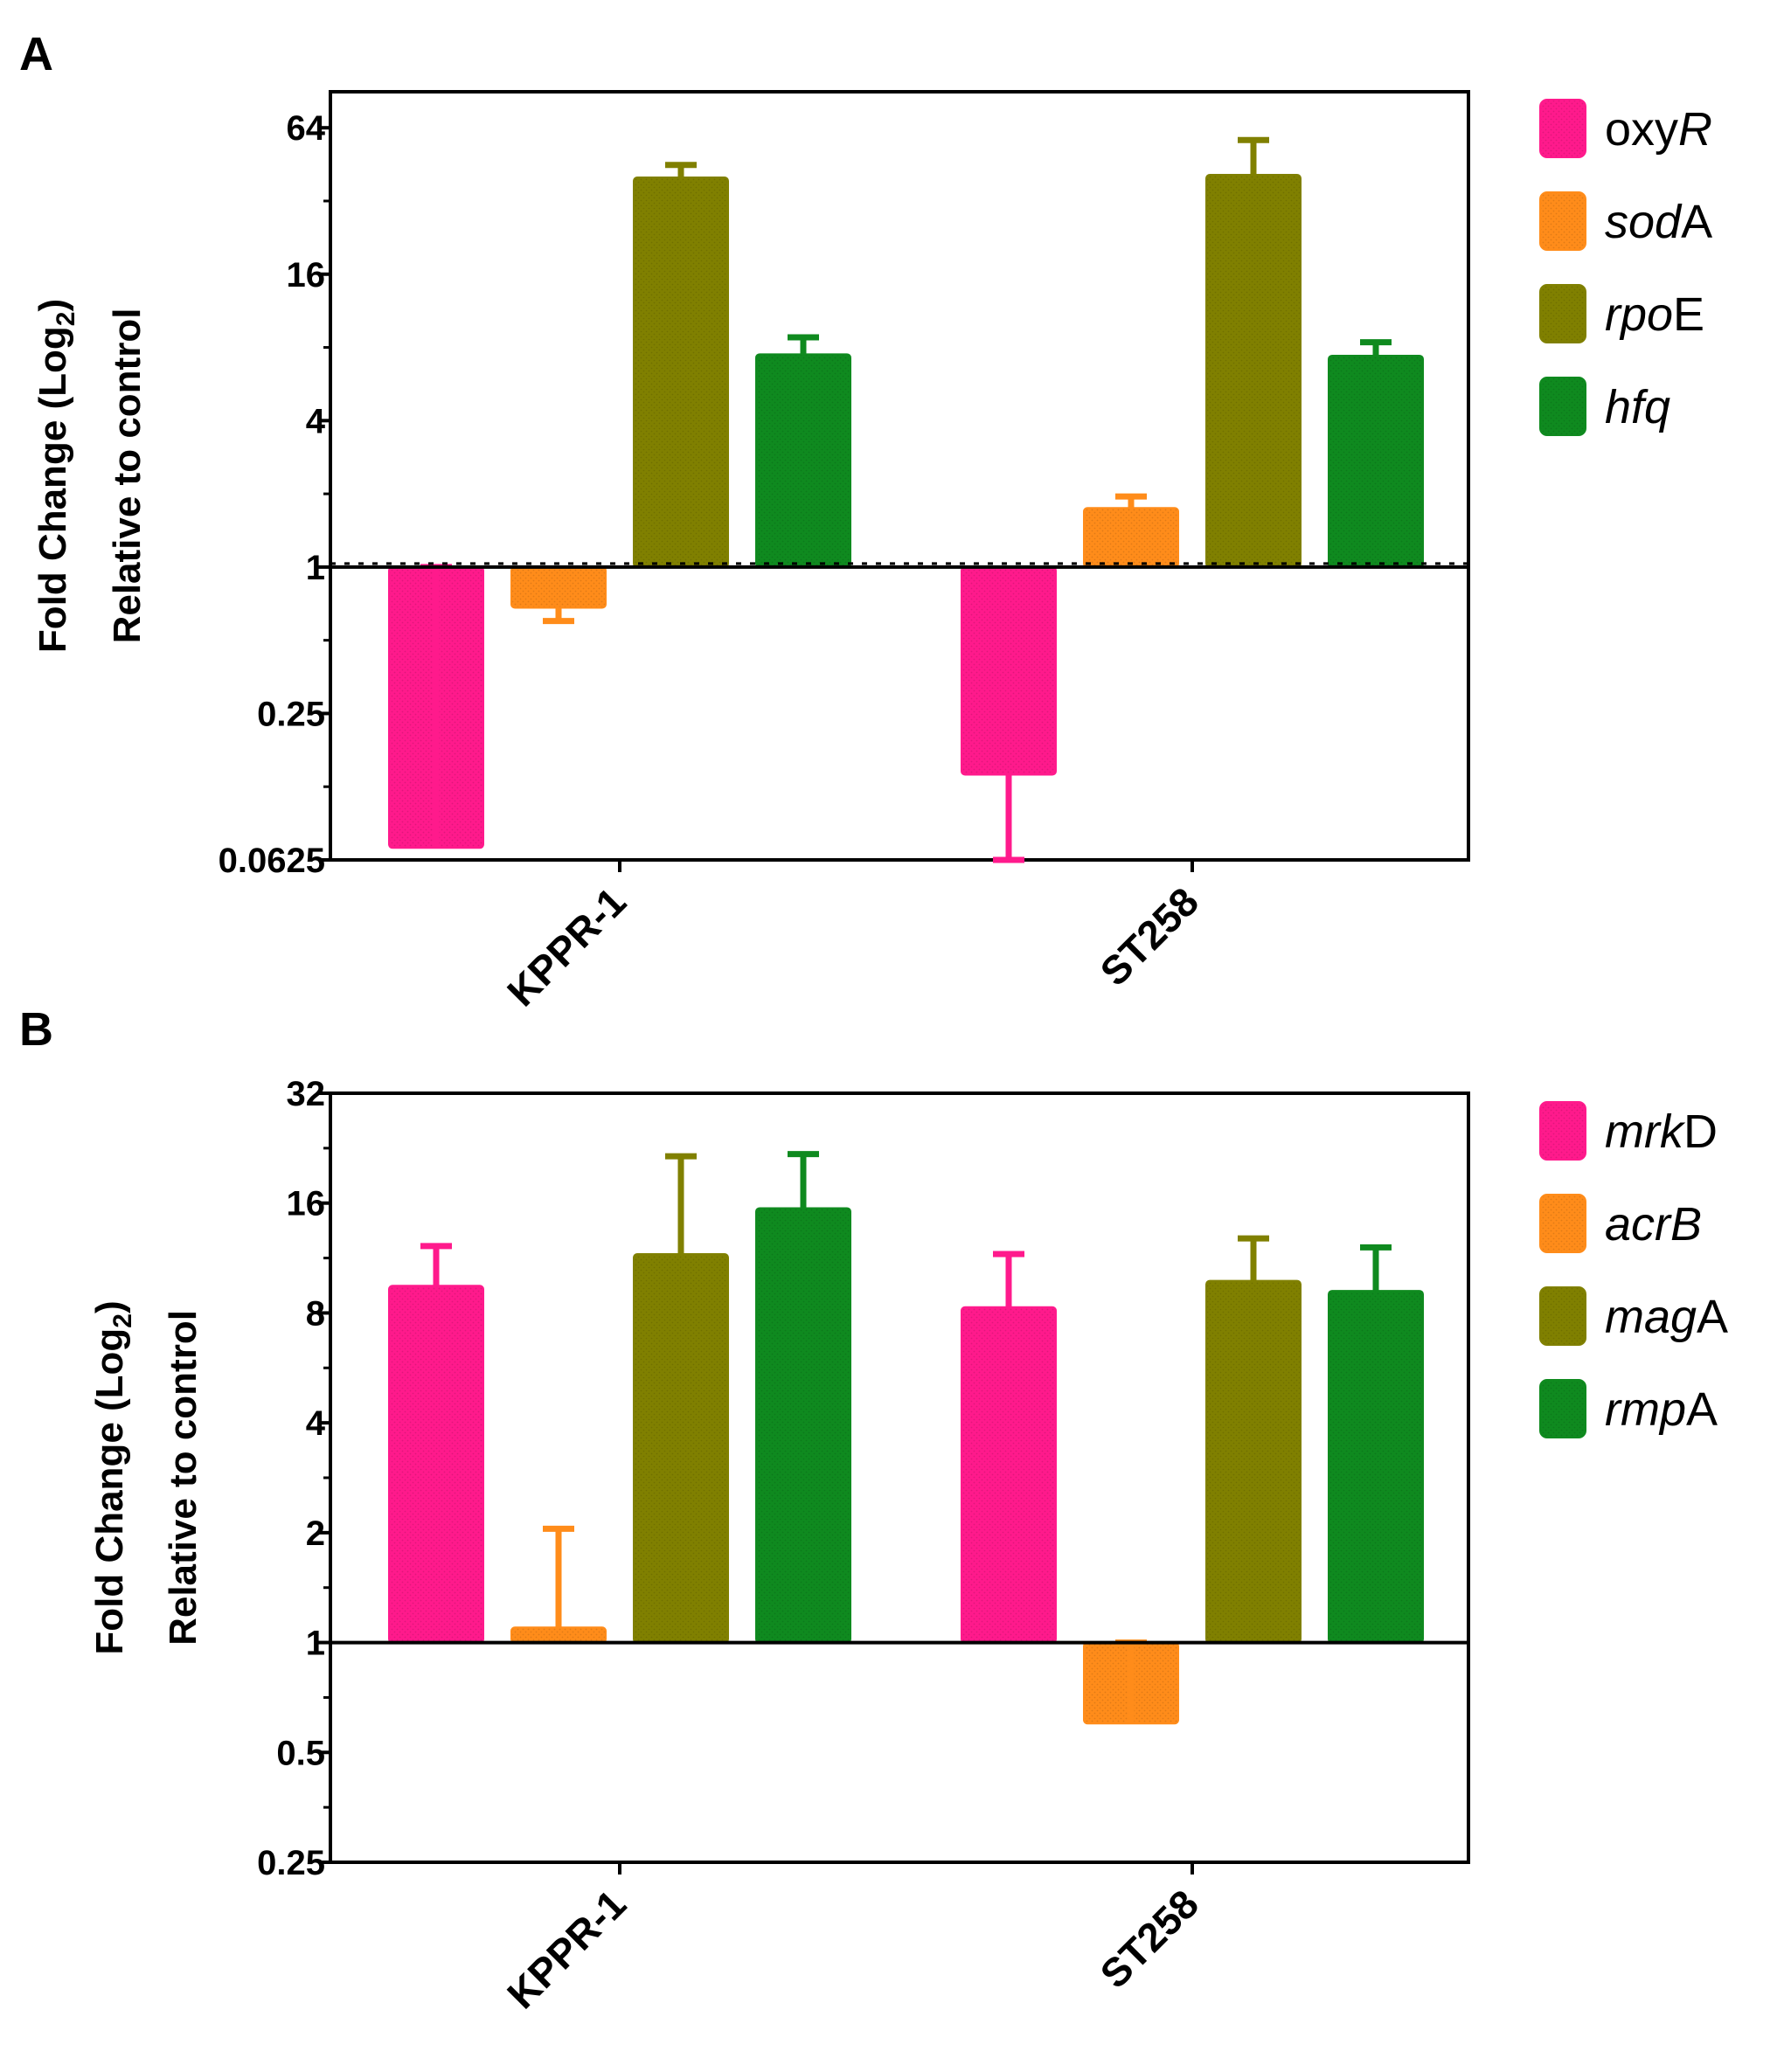 This screenshot has width=1784, height=2072. What do you see at coordinates (1563, 1131) in the screenshot?
I see `legend-swatch-mrkD` at bounding box center [1563, 1131].